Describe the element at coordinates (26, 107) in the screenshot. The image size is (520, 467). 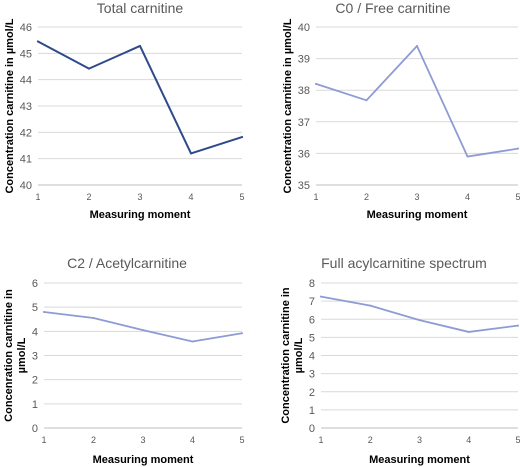
I see `y-tick-label: 43` at that location.